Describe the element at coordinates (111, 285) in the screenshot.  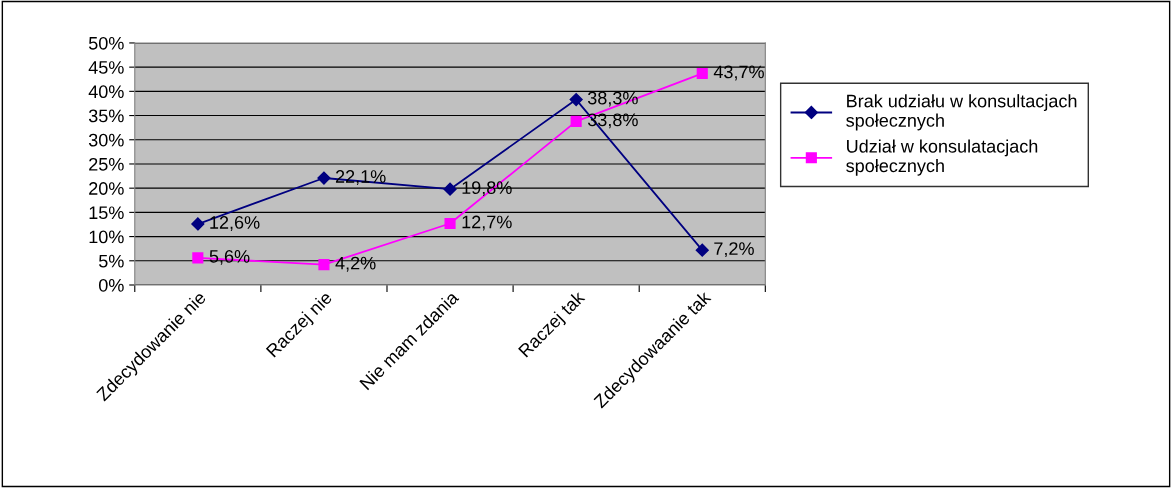
I see `y-tick-label: 0%` at that location.